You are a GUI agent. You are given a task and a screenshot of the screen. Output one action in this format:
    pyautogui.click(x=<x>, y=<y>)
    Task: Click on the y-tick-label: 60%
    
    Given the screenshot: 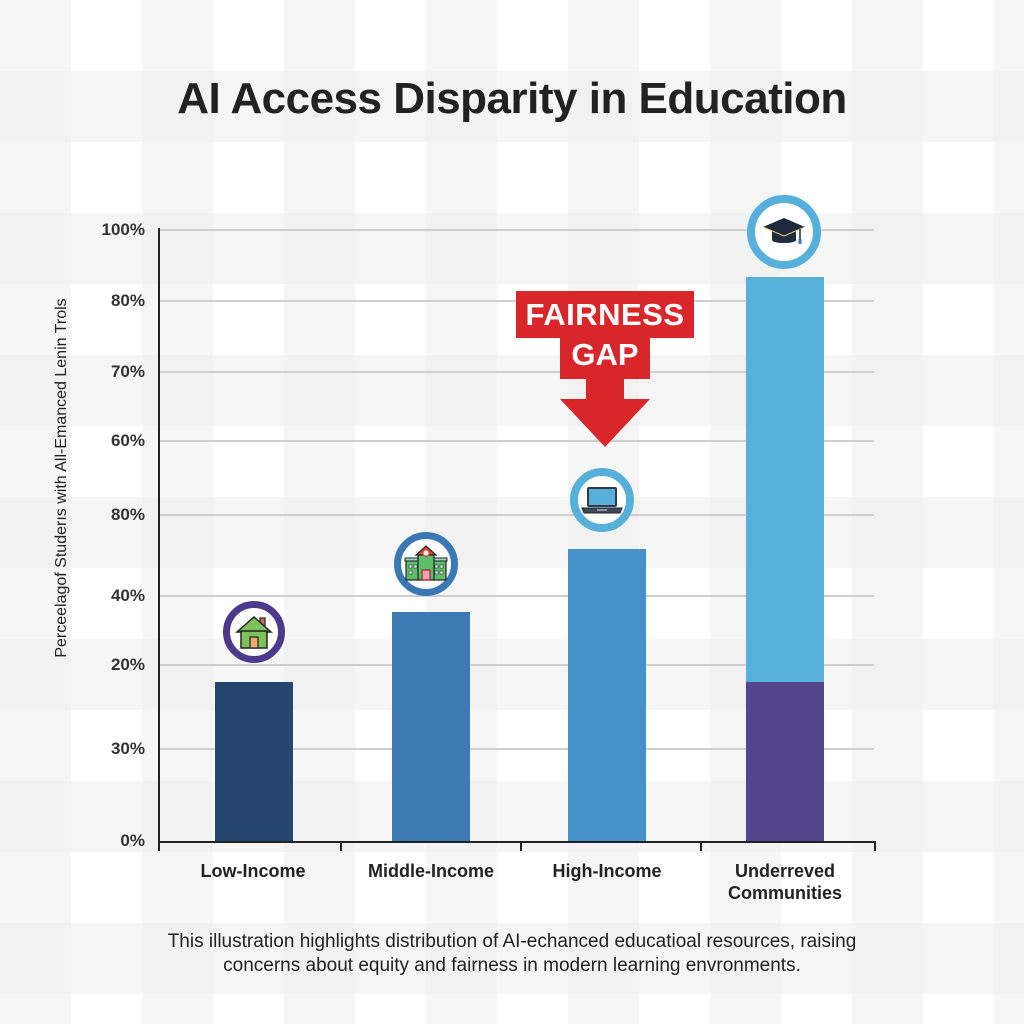 What is the action you would take?
    pyautogui.click(x=127, y=440)
    